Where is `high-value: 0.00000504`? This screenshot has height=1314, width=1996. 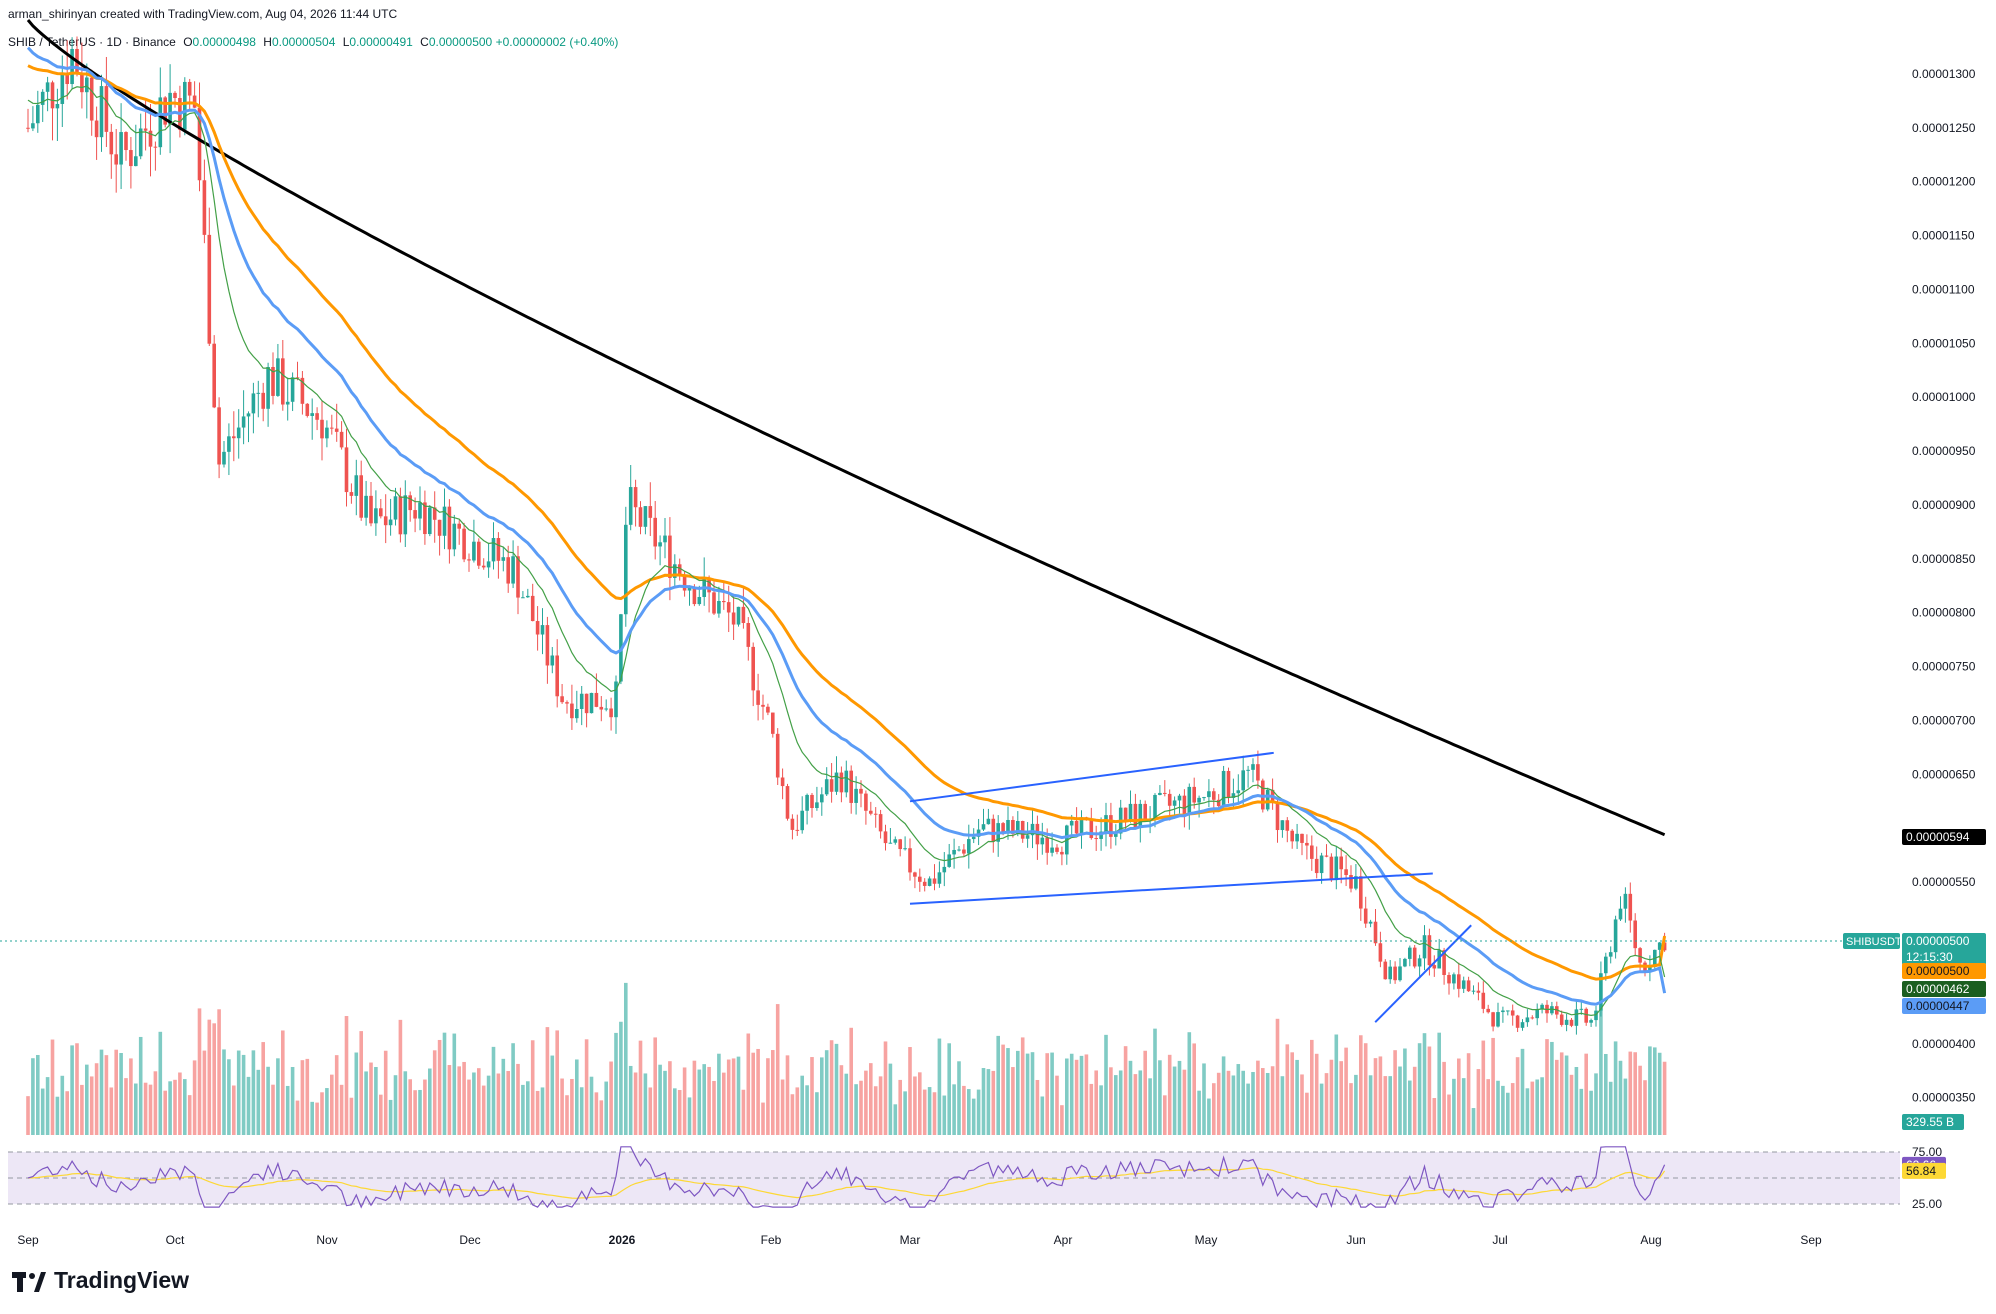 high-value: 0.00000504 is located at coordinates (303, 42).